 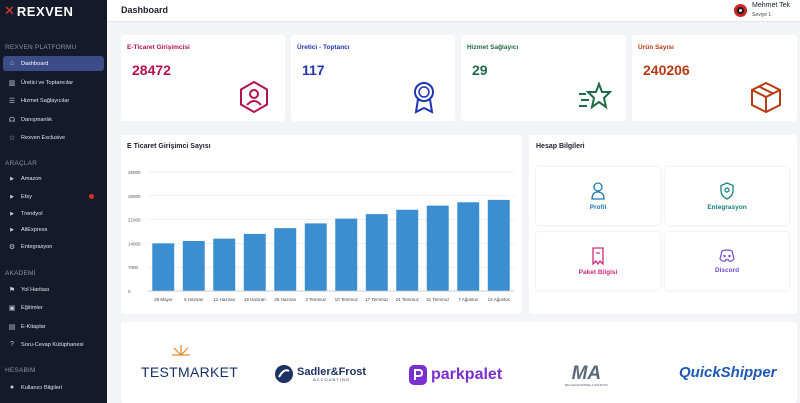 I want to click on sidebar-item-roadmap: ⚑ Yol Haritası, so click(x=53, y=289).